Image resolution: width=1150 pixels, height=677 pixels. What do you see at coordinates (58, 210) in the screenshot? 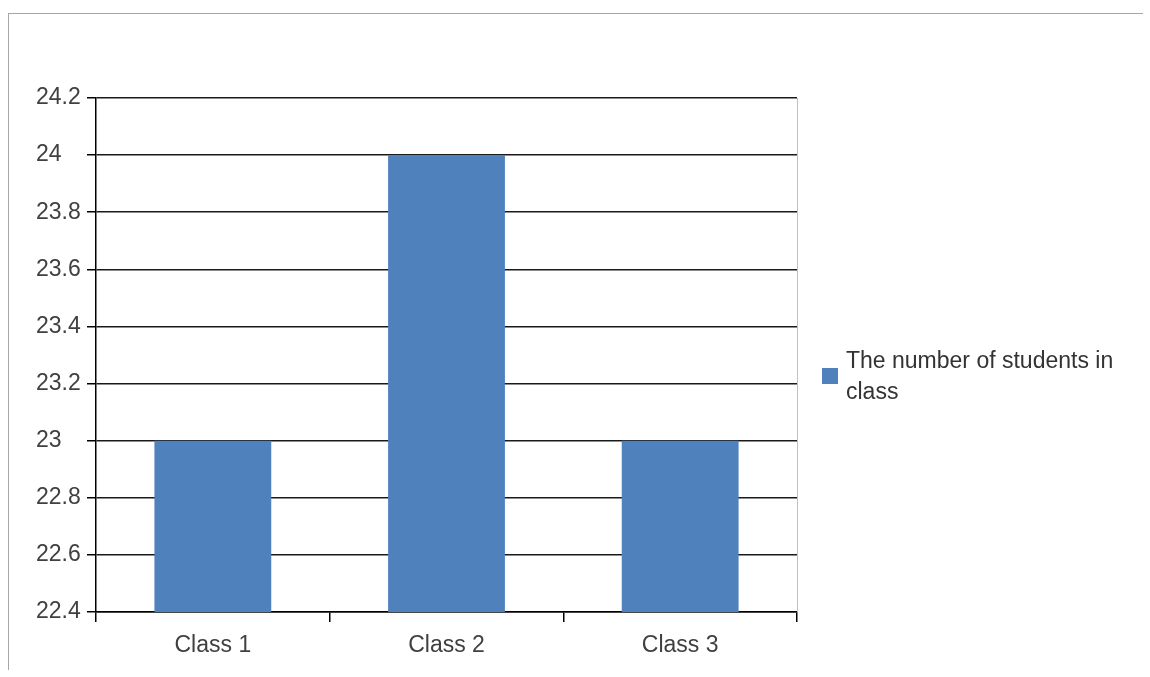
I see `y-tick-label: 23.8` at bounding box center [58, 210].